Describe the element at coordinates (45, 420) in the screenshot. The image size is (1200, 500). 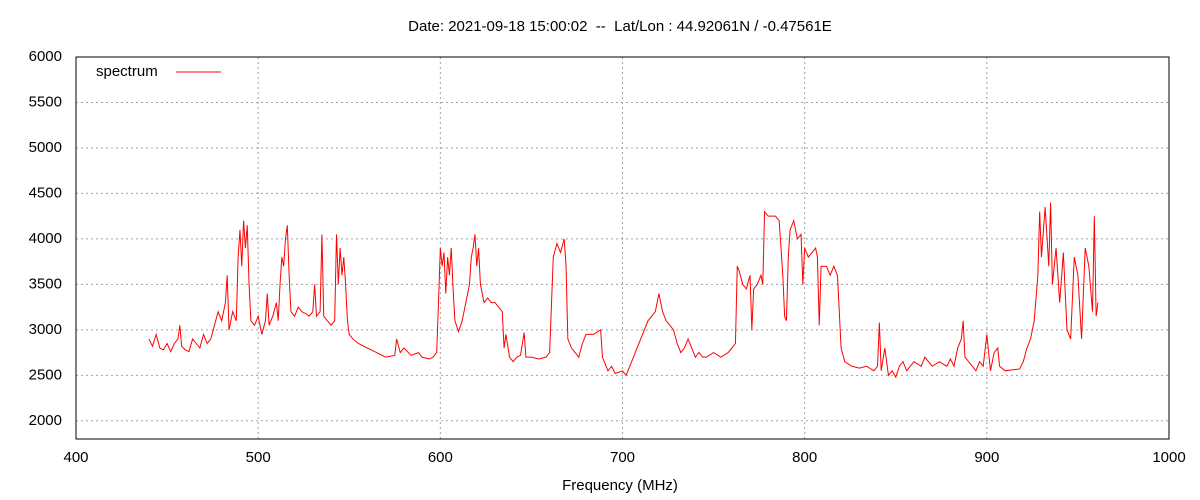
I see `y-tick-label: 2000` at that location.